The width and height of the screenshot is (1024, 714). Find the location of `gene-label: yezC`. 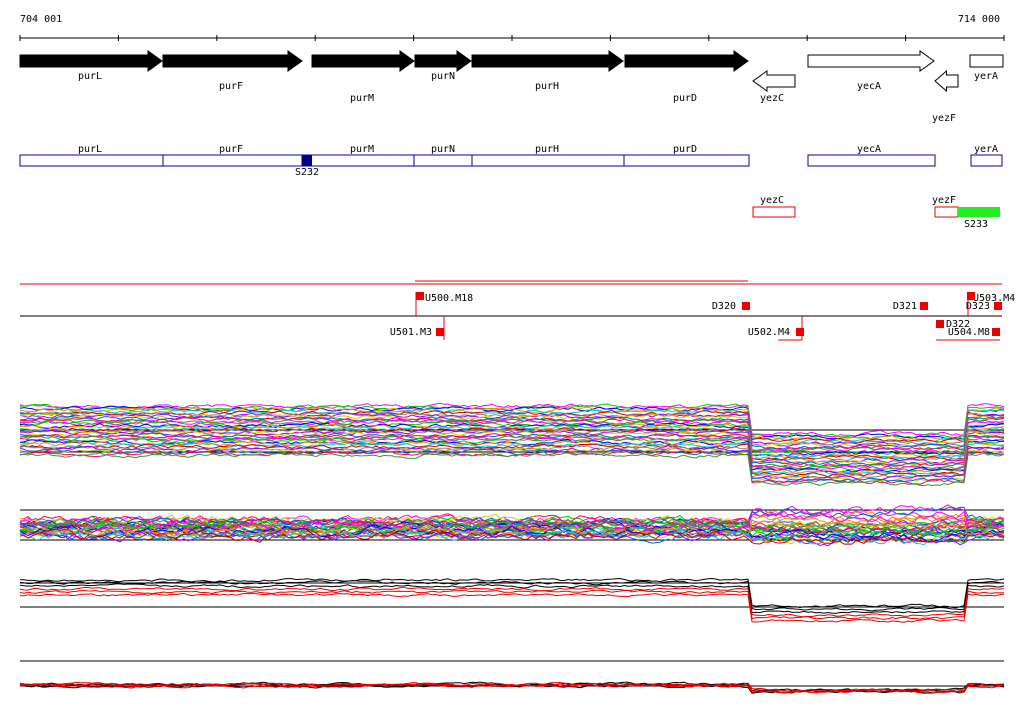

gene-label: yezC is located at coordinates (772, 98).